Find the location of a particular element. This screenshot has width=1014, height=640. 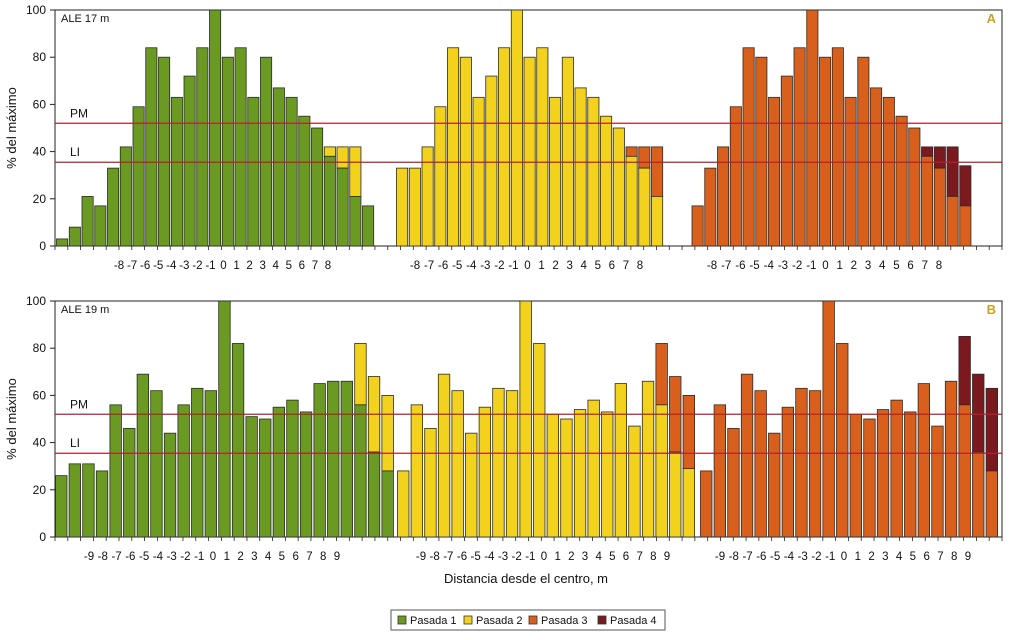

x-tick-label: -1 is located at coordinates (811, 266).